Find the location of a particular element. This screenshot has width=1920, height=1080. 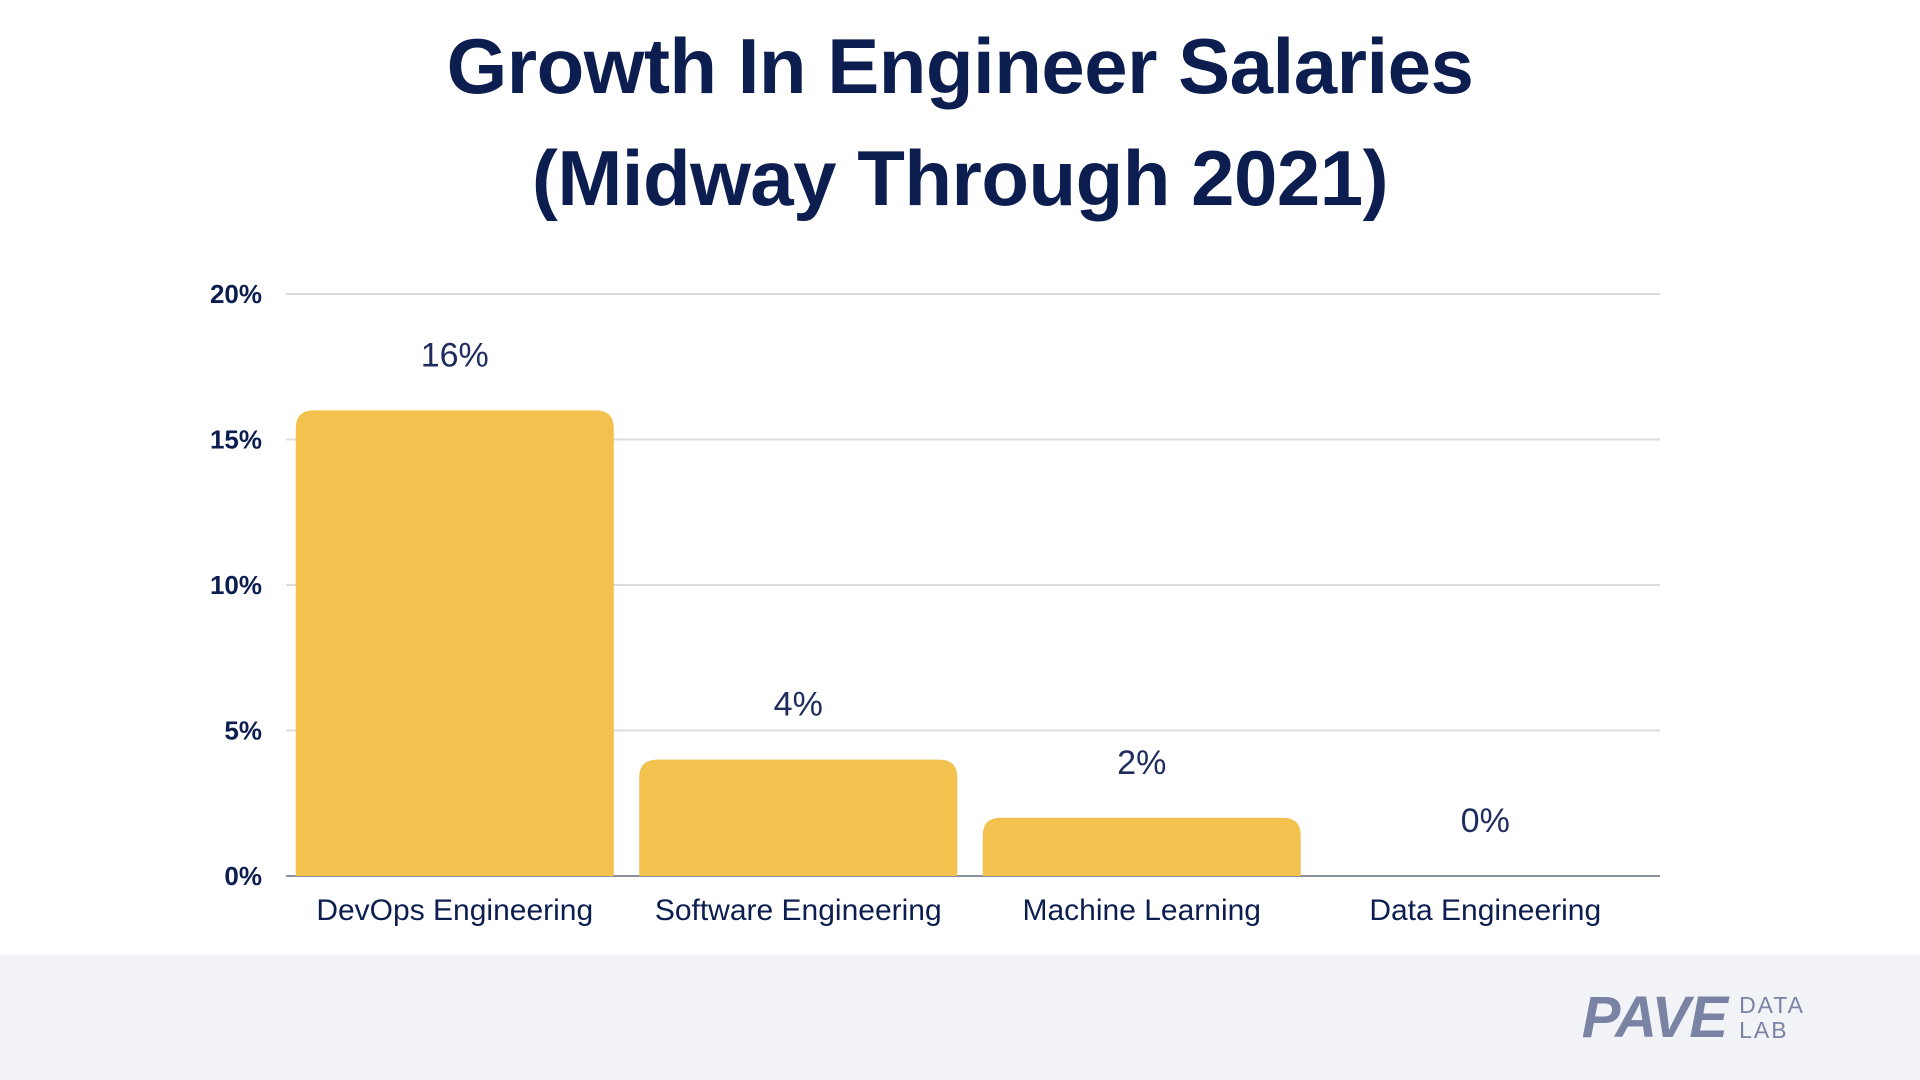

y-tick-label: 5% is located at coordinates (243, 731).